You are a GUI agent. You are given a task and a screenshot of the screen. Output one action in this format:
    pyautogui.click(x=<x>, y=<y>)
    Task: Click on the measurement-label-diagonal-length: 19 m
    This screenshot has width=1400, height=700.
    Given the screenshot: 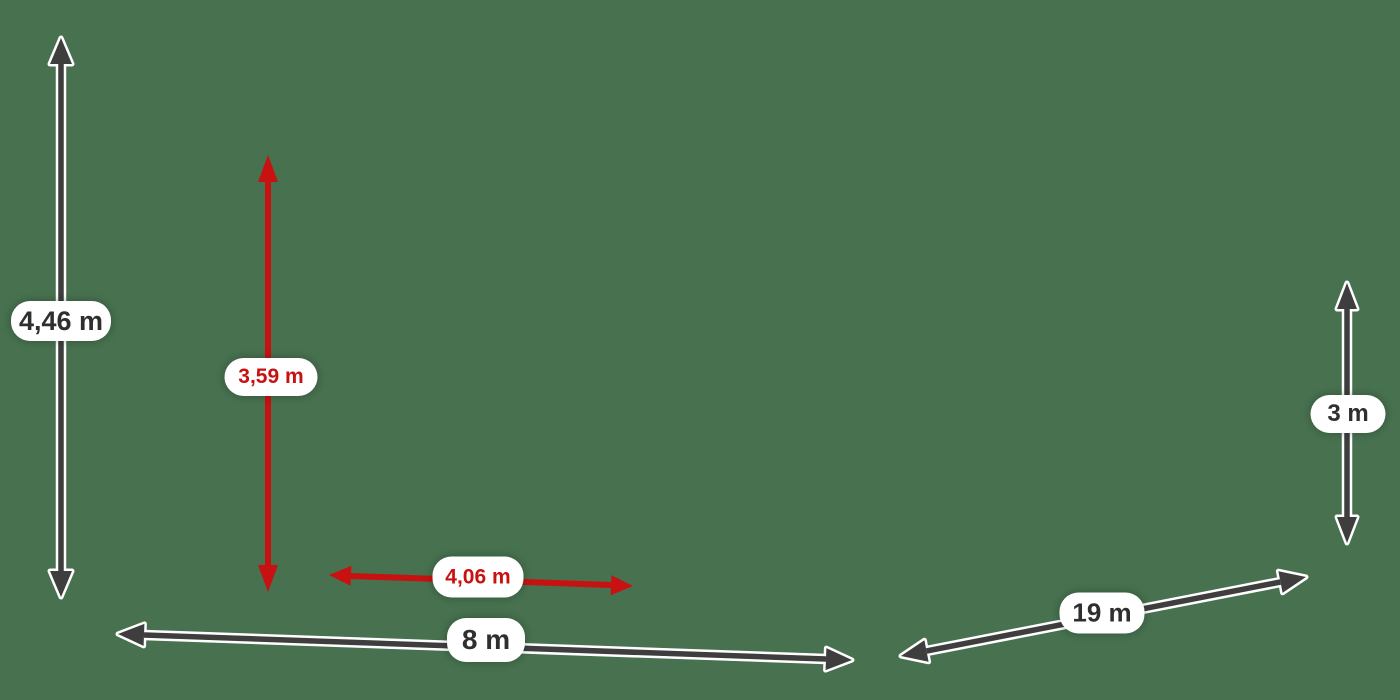 What is the action you would take?
    pyautogui.click(x=1102, y=613)
    